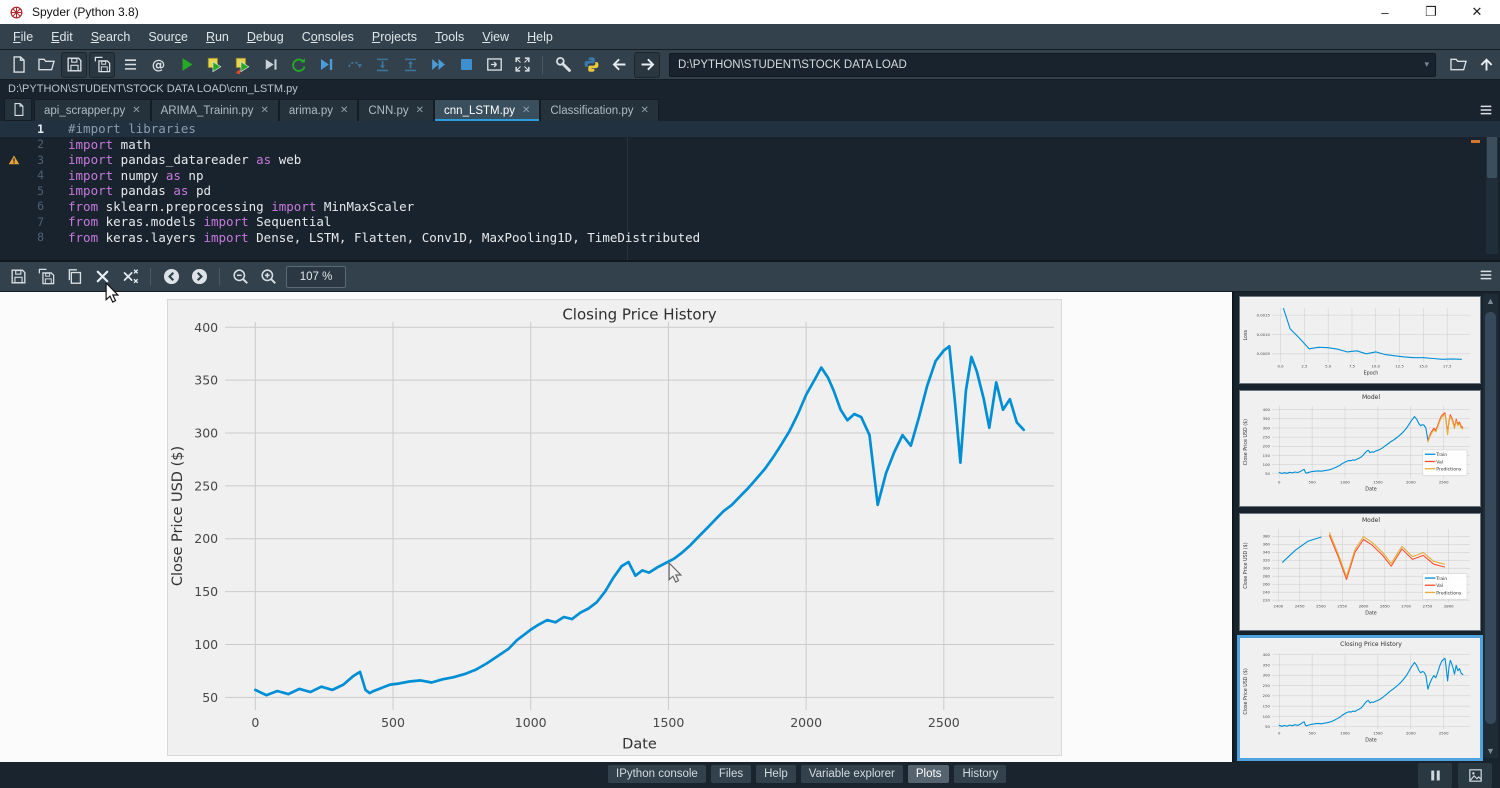 Image resolution: width=1500 pixels, height=788 pixels. Describe the element at coordinates (1490, 751) in the screenshot. I see `scroll-down-icon: ▼` at that location.